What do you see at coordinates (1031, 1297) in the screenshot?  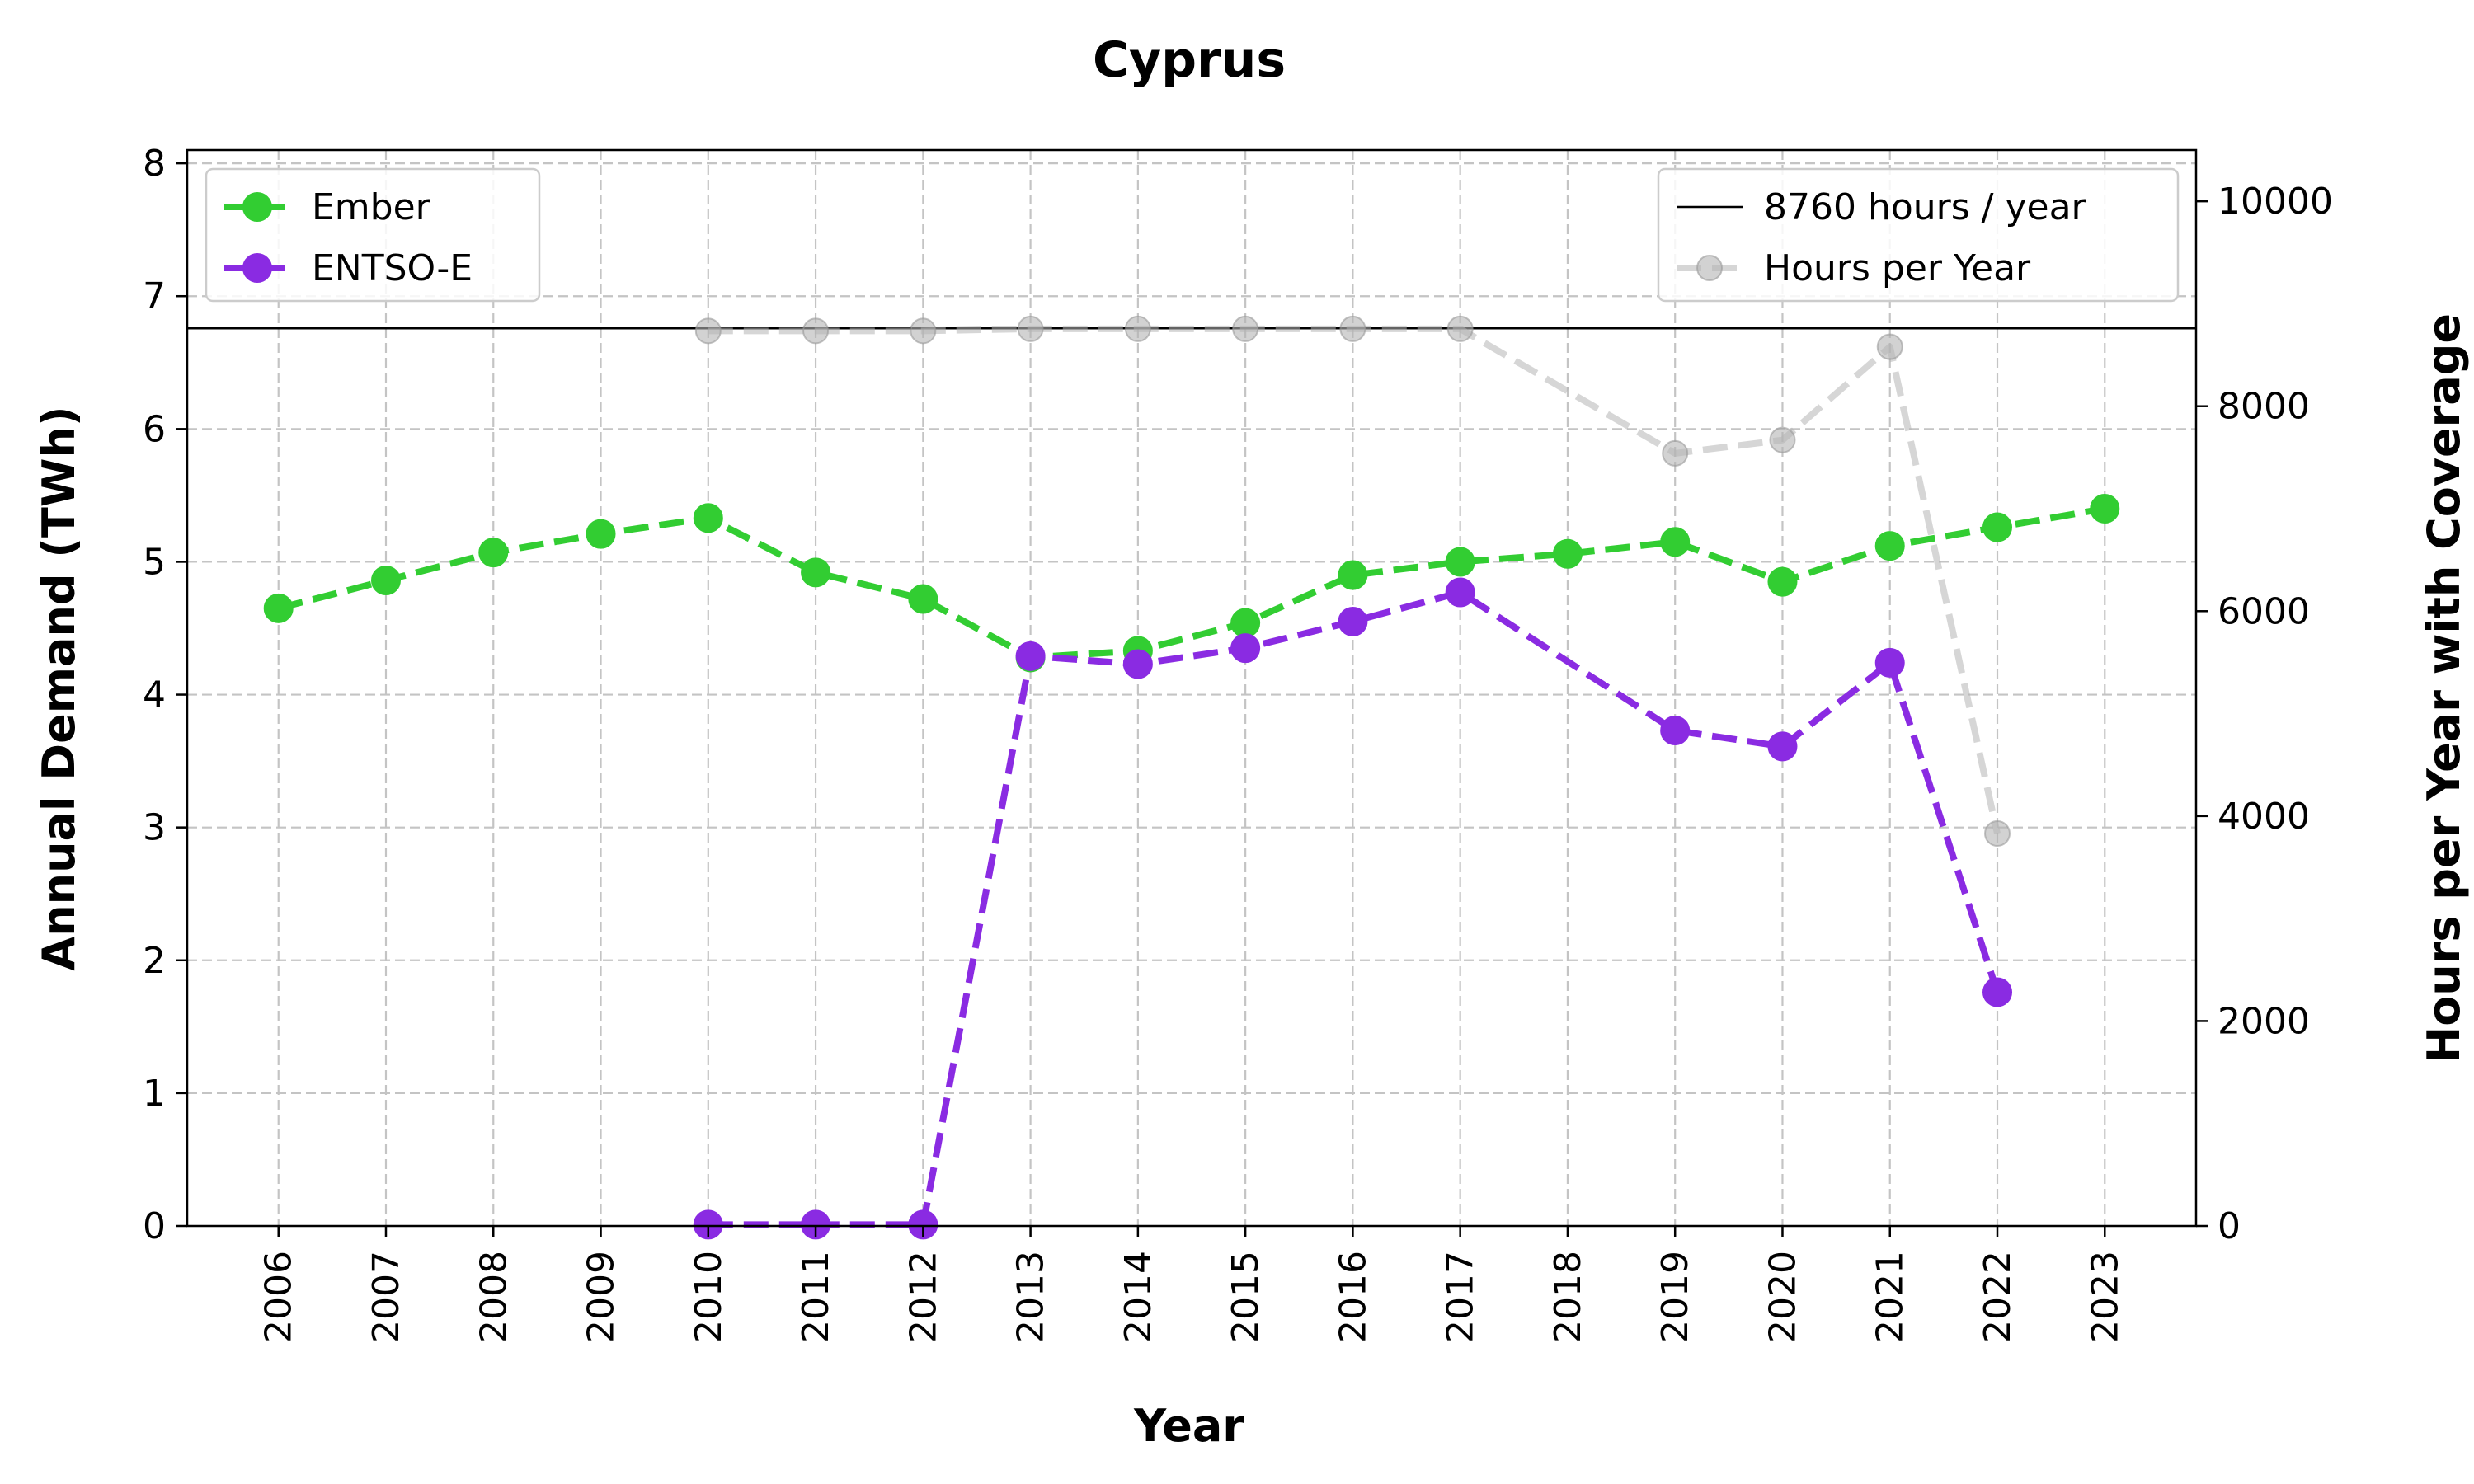 I see `x-tick-label: 2013` at bounding box center [1031, 1297].